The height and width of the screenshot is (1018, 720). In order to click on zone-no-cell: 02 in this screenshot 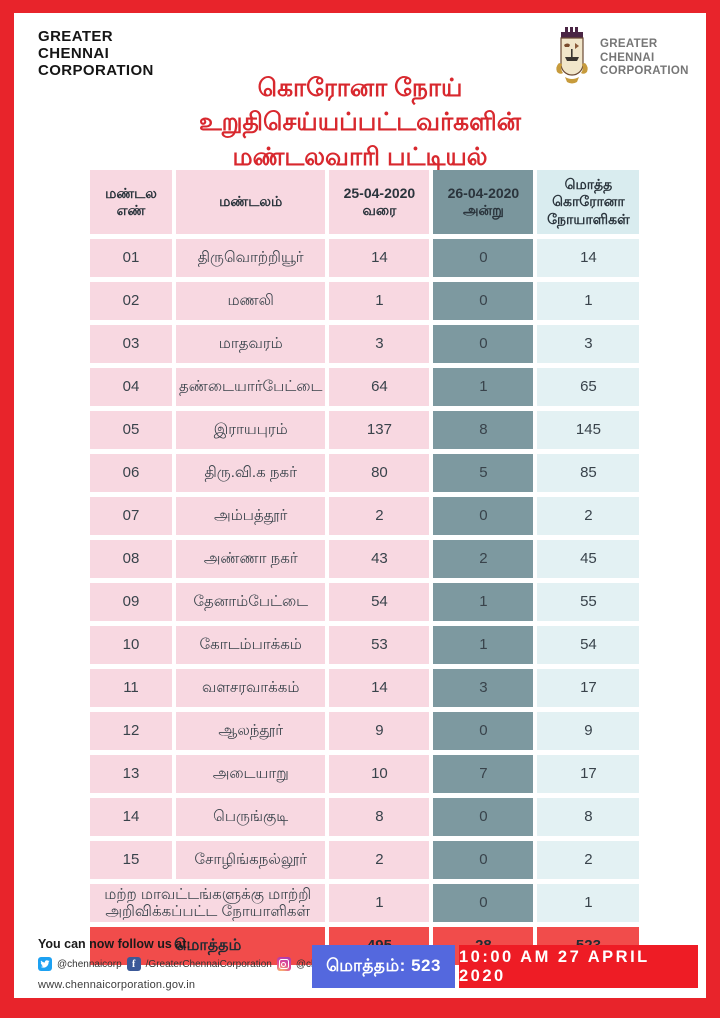, I will do `click(131, 301)`.